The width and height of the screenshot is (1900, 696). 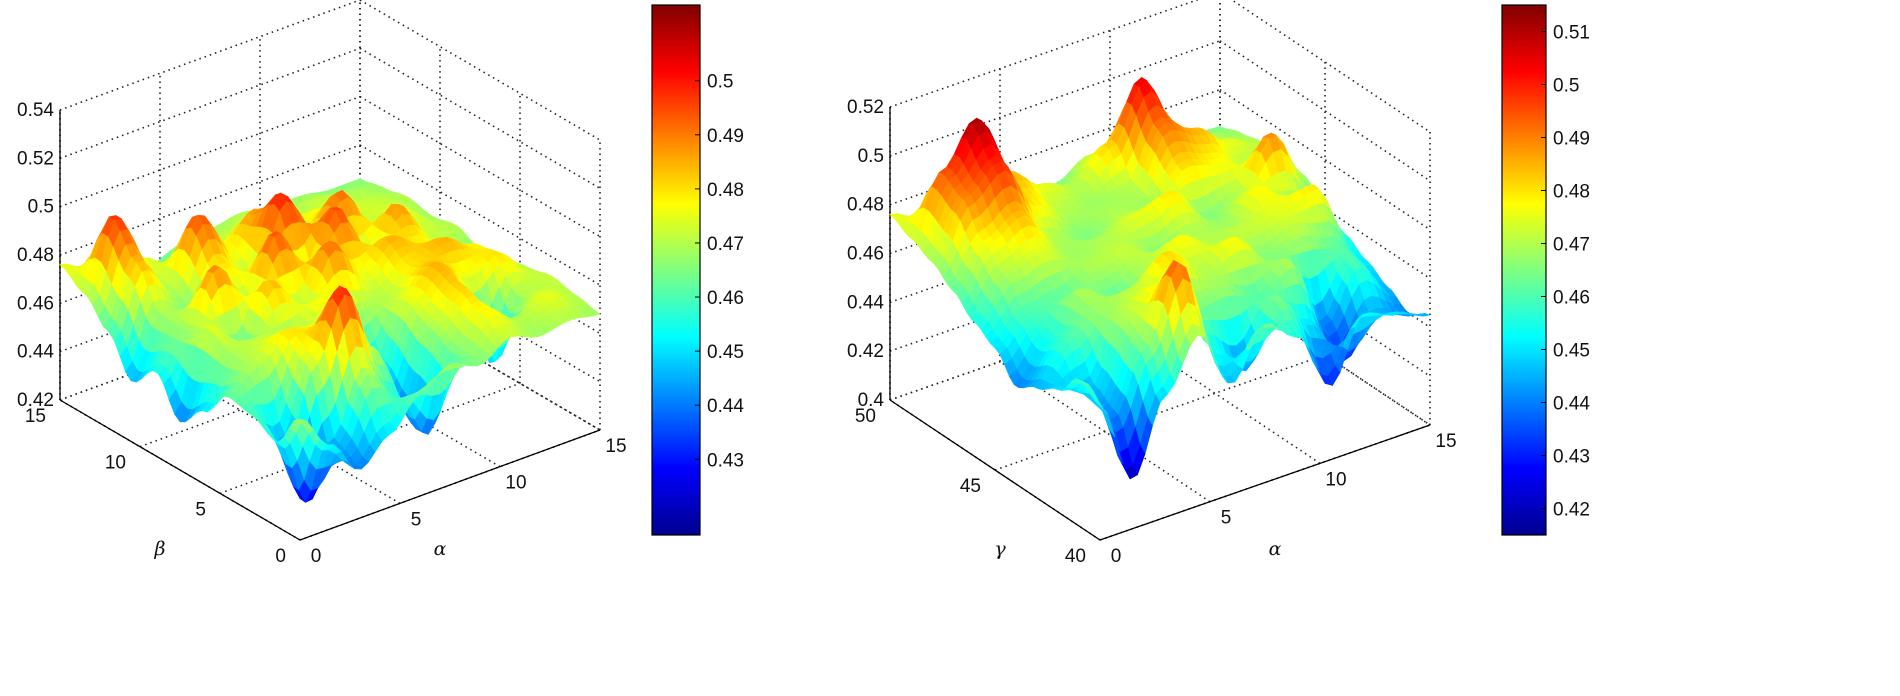 I want to click on y-tick-label: 0, so click(x=280, y=556).